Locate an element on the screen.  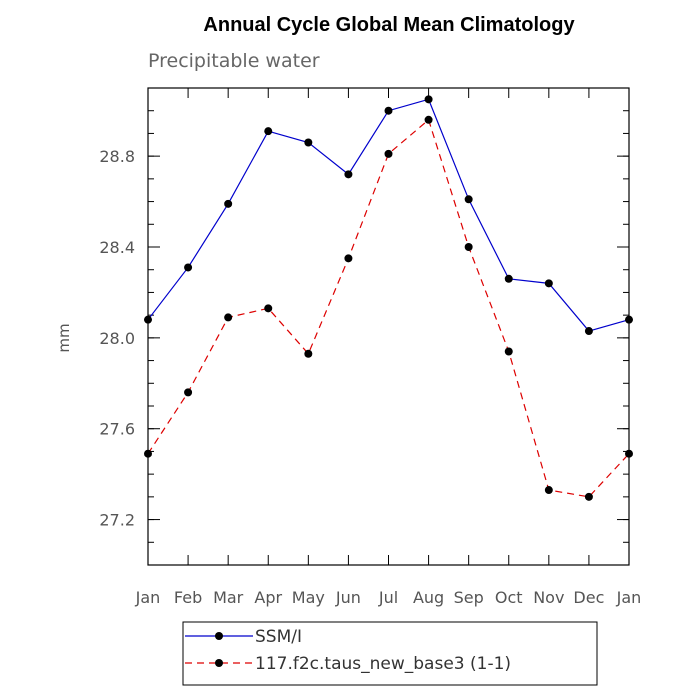
legend-label-2: 117.f2c.taus_new_base3 (1-1) is located at coordinates (383, 664).